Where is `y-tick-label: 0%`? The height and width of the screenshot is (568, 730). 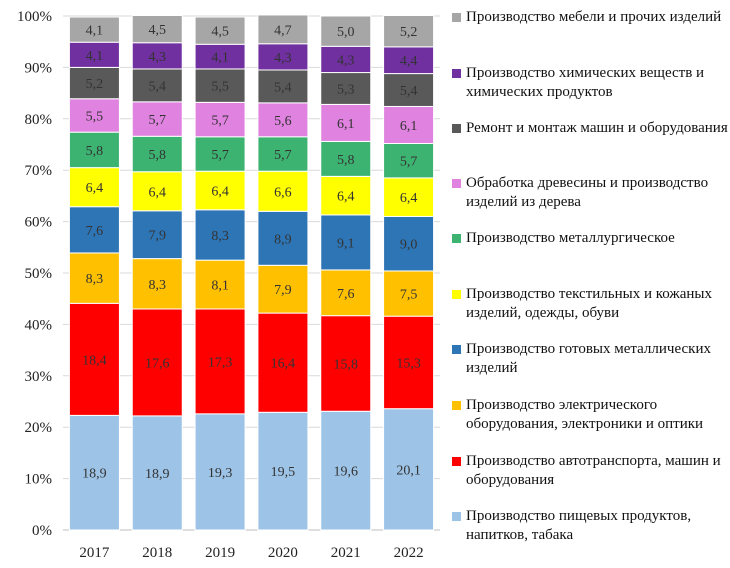 y-tick-label: 0% is located at coordinates (42, 531).